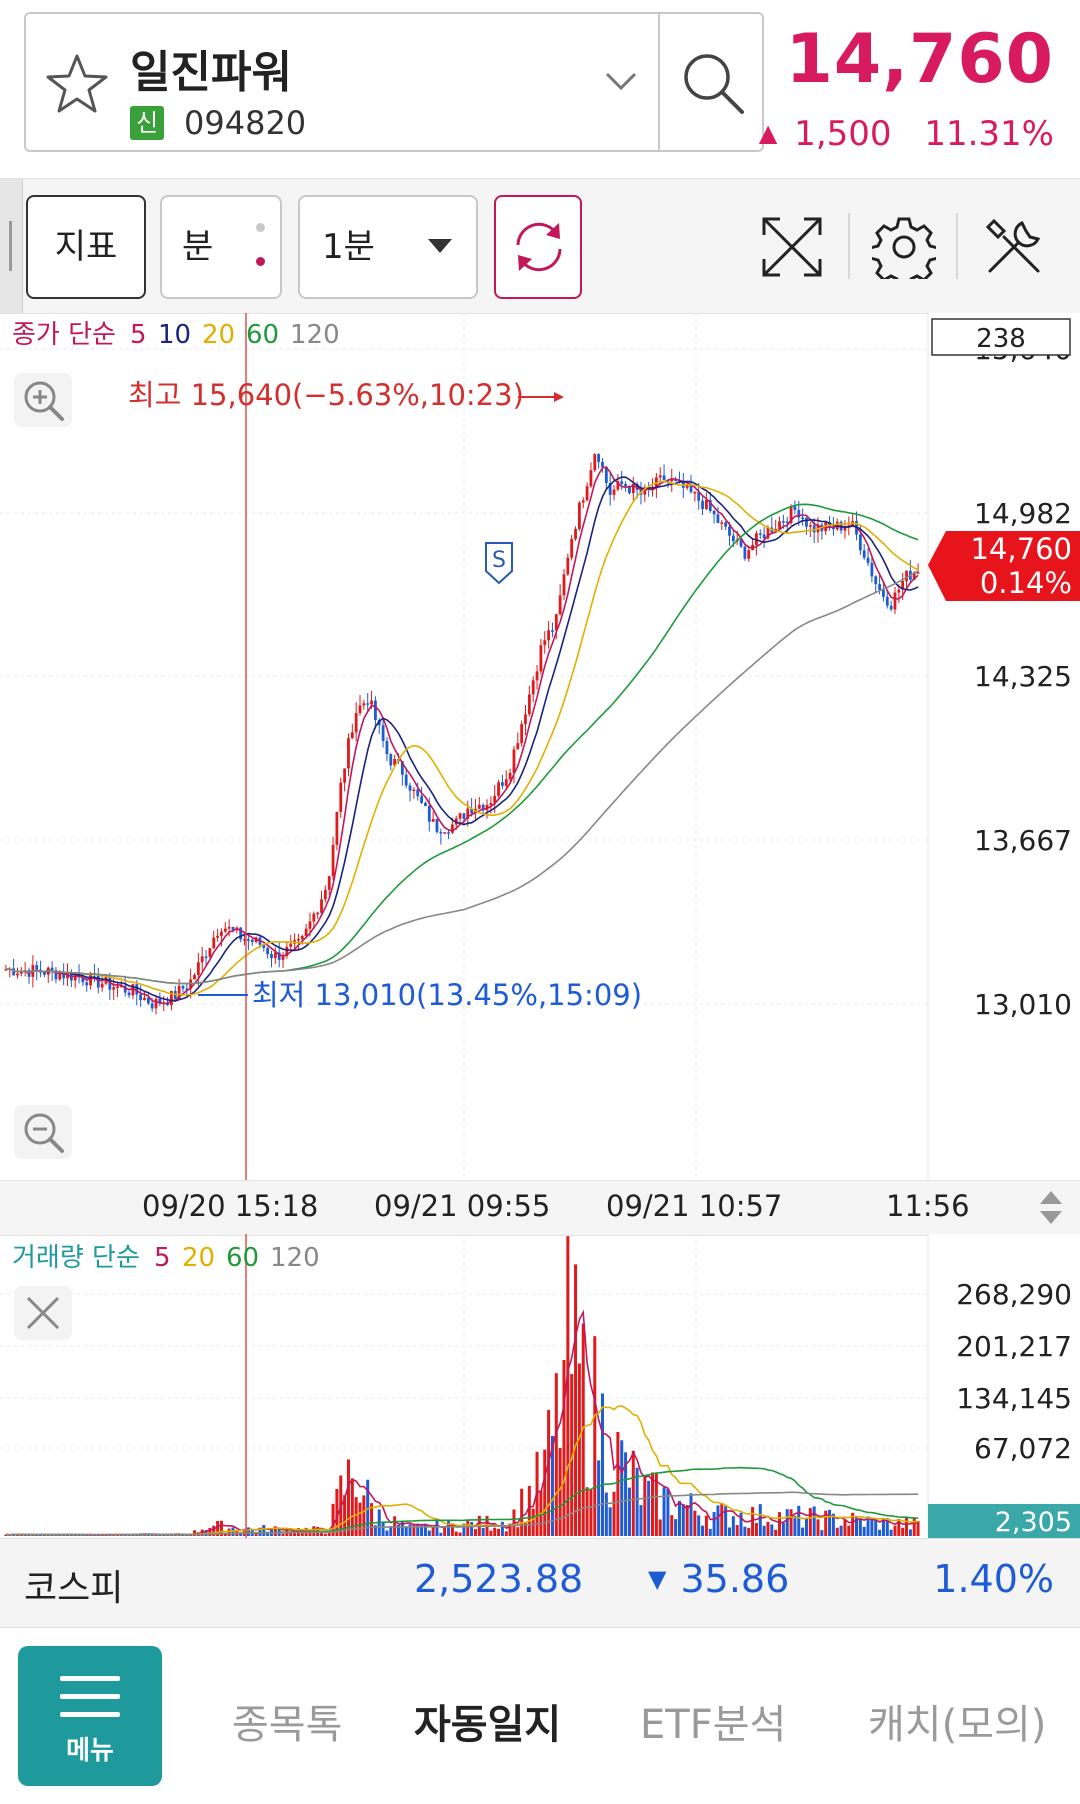  What do you see at coordinates (237, 1258) in the screenshot?
I see `volume-legend-periods: 5 20 60 120` at bounding box center [237, 1258].